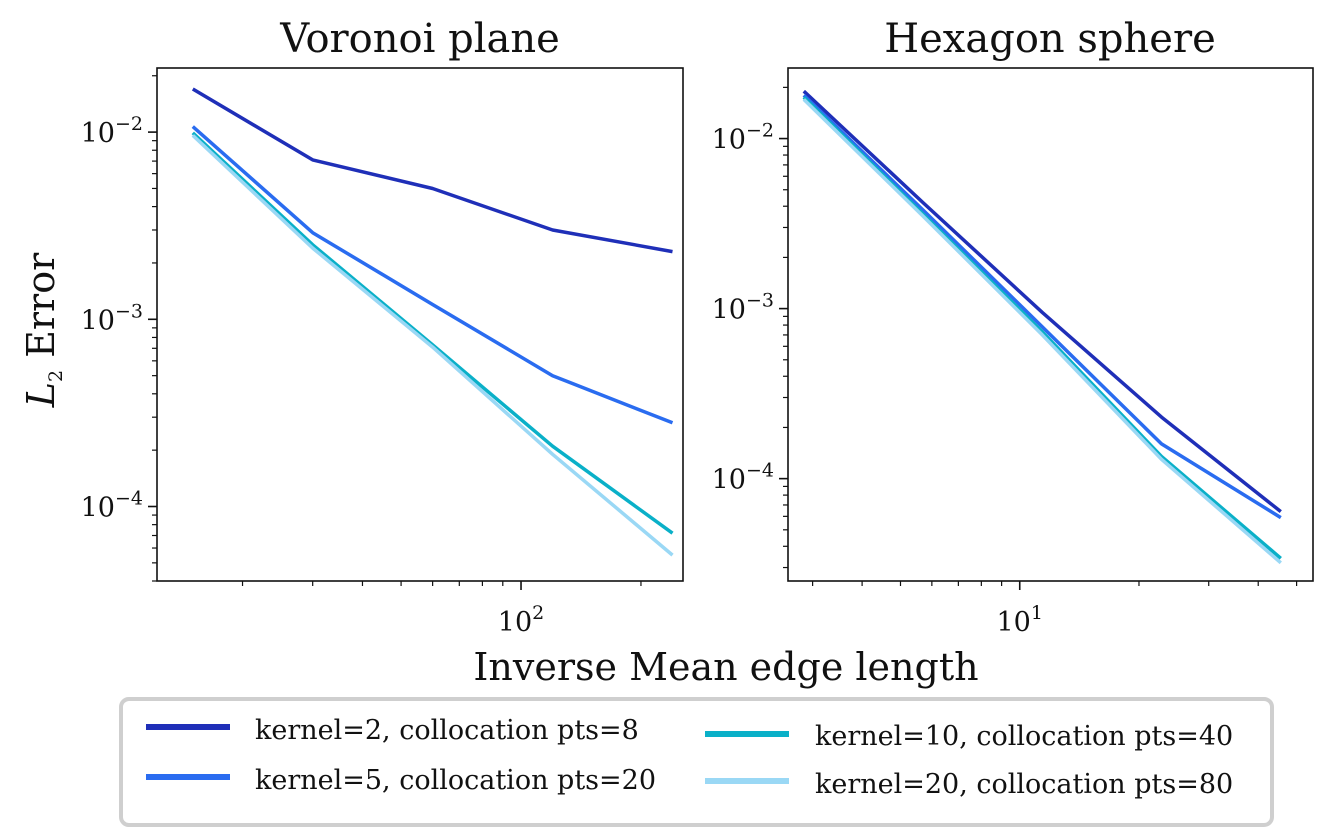 This screenshot has width=1330, height=829. Describe the element at coordinates (1020, 620) in the screenshot. I see `x-tick-label: 10¹` at that location.